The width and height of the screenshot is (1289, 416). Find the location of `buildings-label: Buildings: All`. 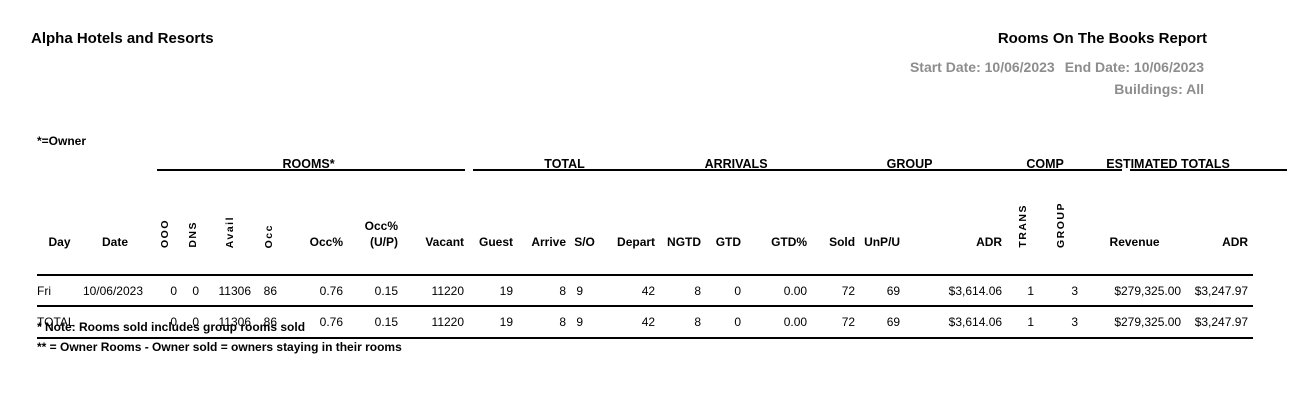

buildings-label: Buildings: All is located at coordinates (1159, 89).